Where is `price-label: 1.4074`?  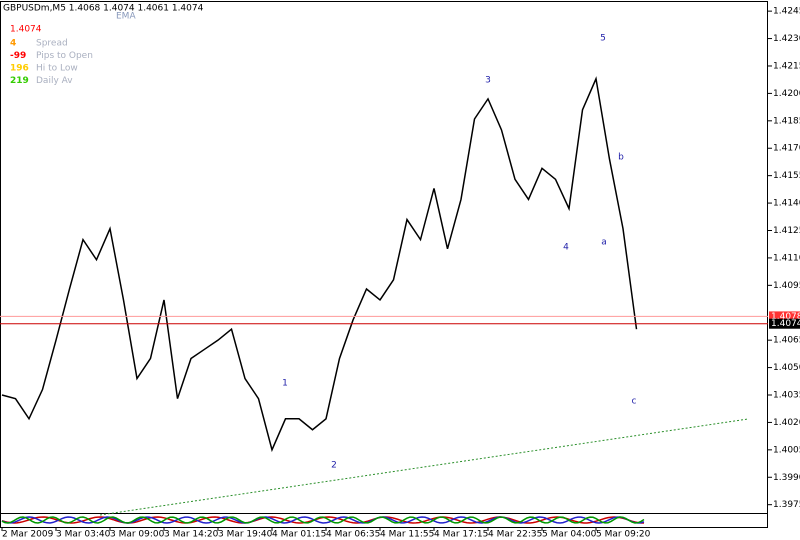
price-label: 1.4074 is located at coordinates (785, 324).